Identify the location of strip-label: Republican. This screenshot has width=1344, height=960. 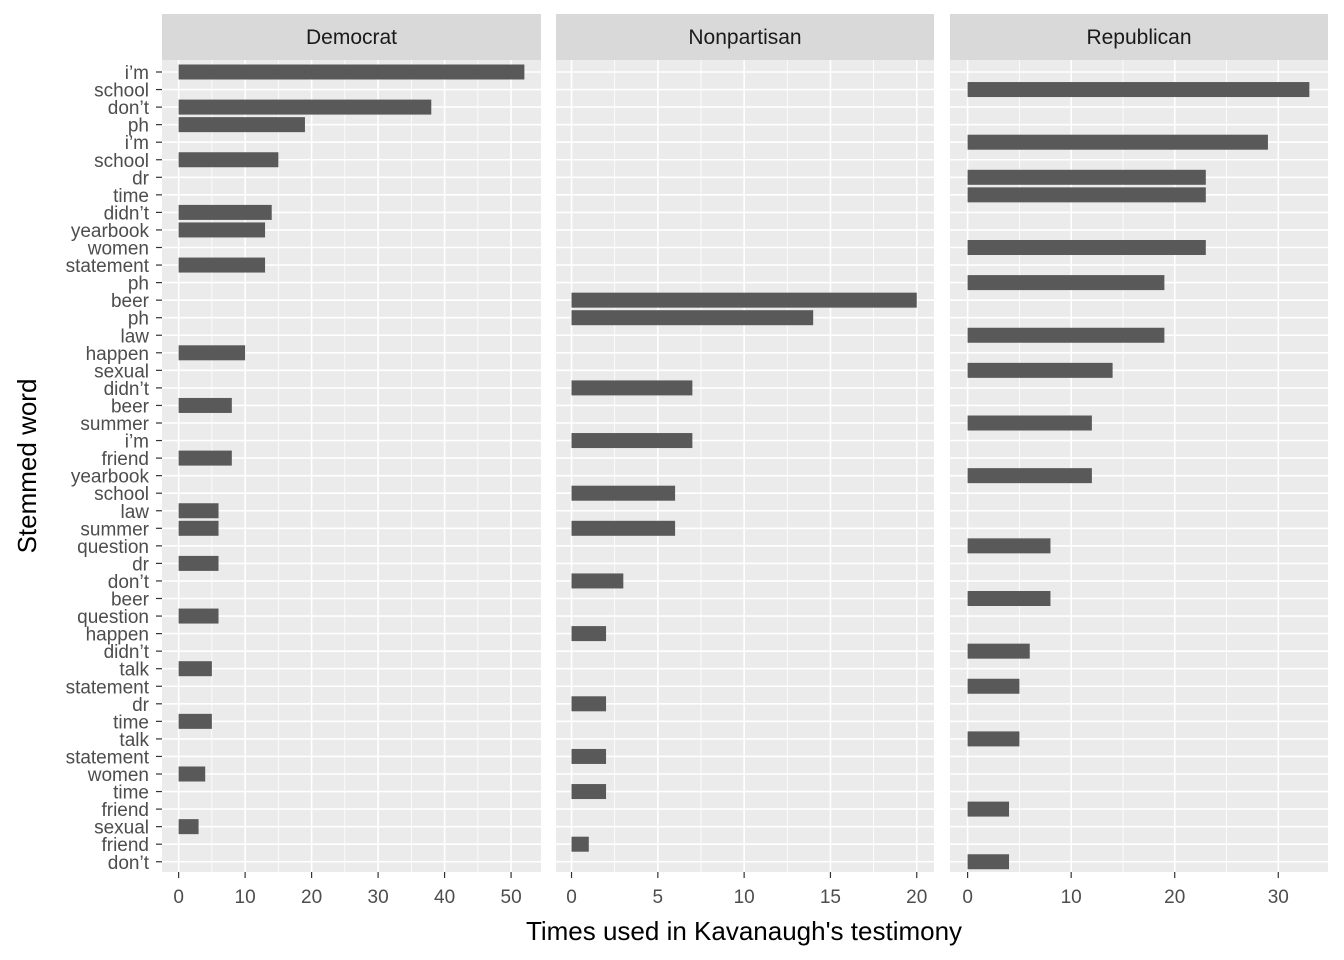
(1138, 37).